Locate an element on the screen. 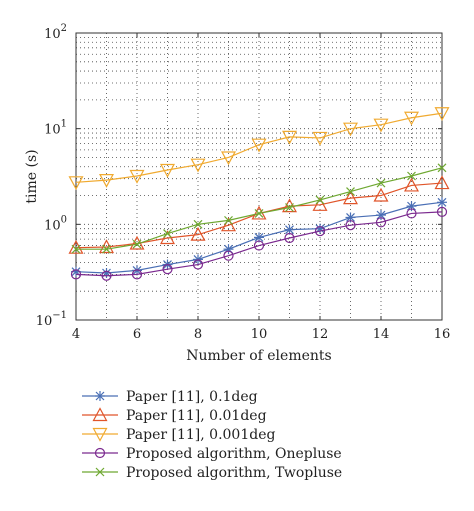 The height and width of the screenshot is (511, 474). y-tick-label: 10⁻¹ is located at coordinates (51, 319).